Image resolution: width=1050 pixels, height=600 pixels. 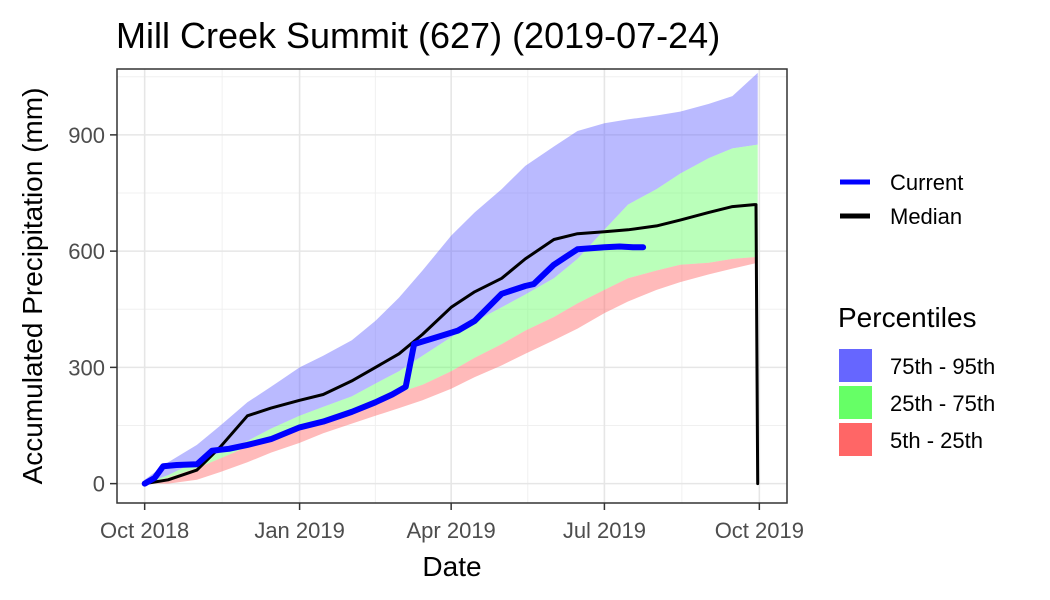 I want to click on x-tick-label: Oct 2019, so click(x=759, y=530).